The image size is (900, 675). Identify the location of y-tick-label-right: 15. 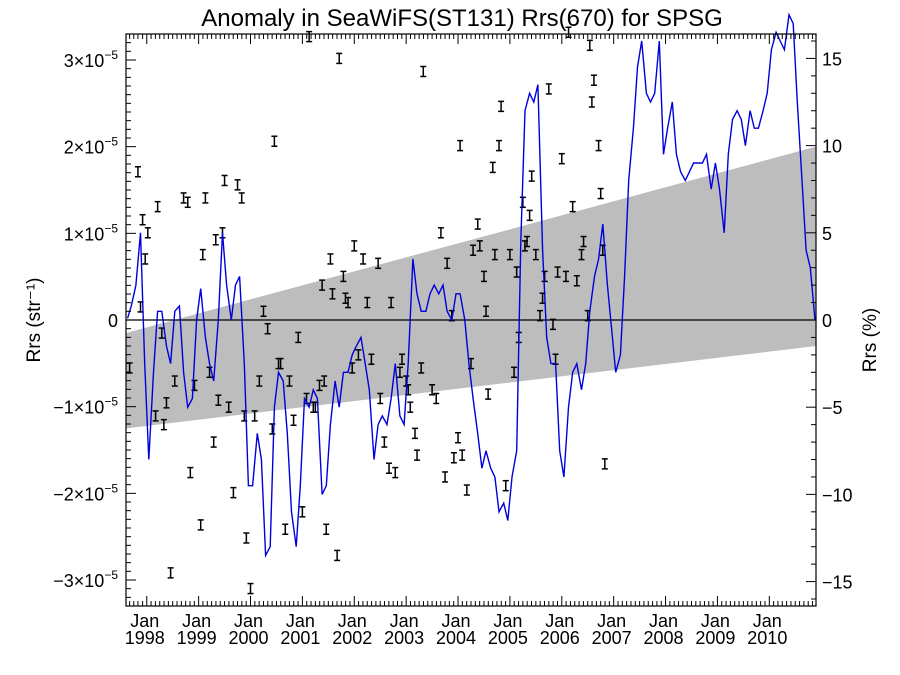
(832, 59).